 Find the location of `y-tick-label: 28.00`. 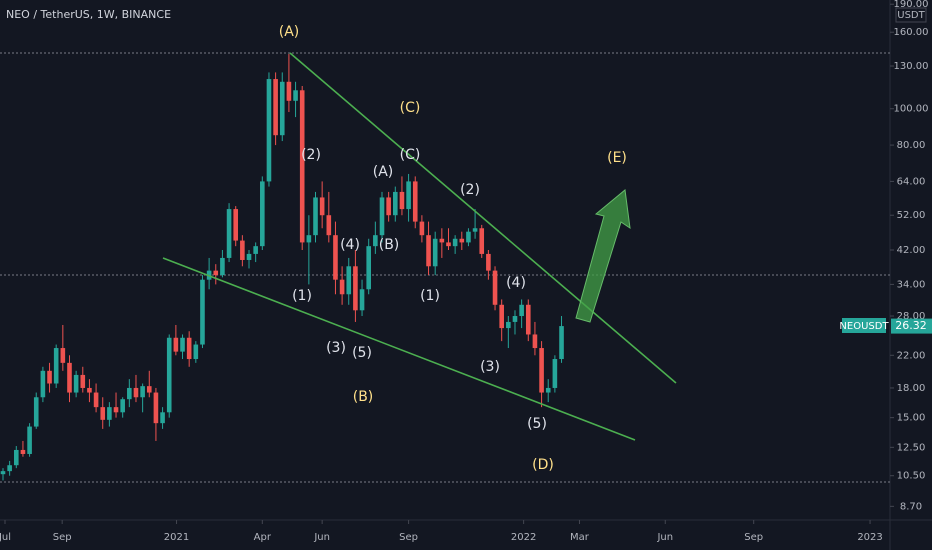

y-tick-label: 28.00 is located at coordinates (911, 316).